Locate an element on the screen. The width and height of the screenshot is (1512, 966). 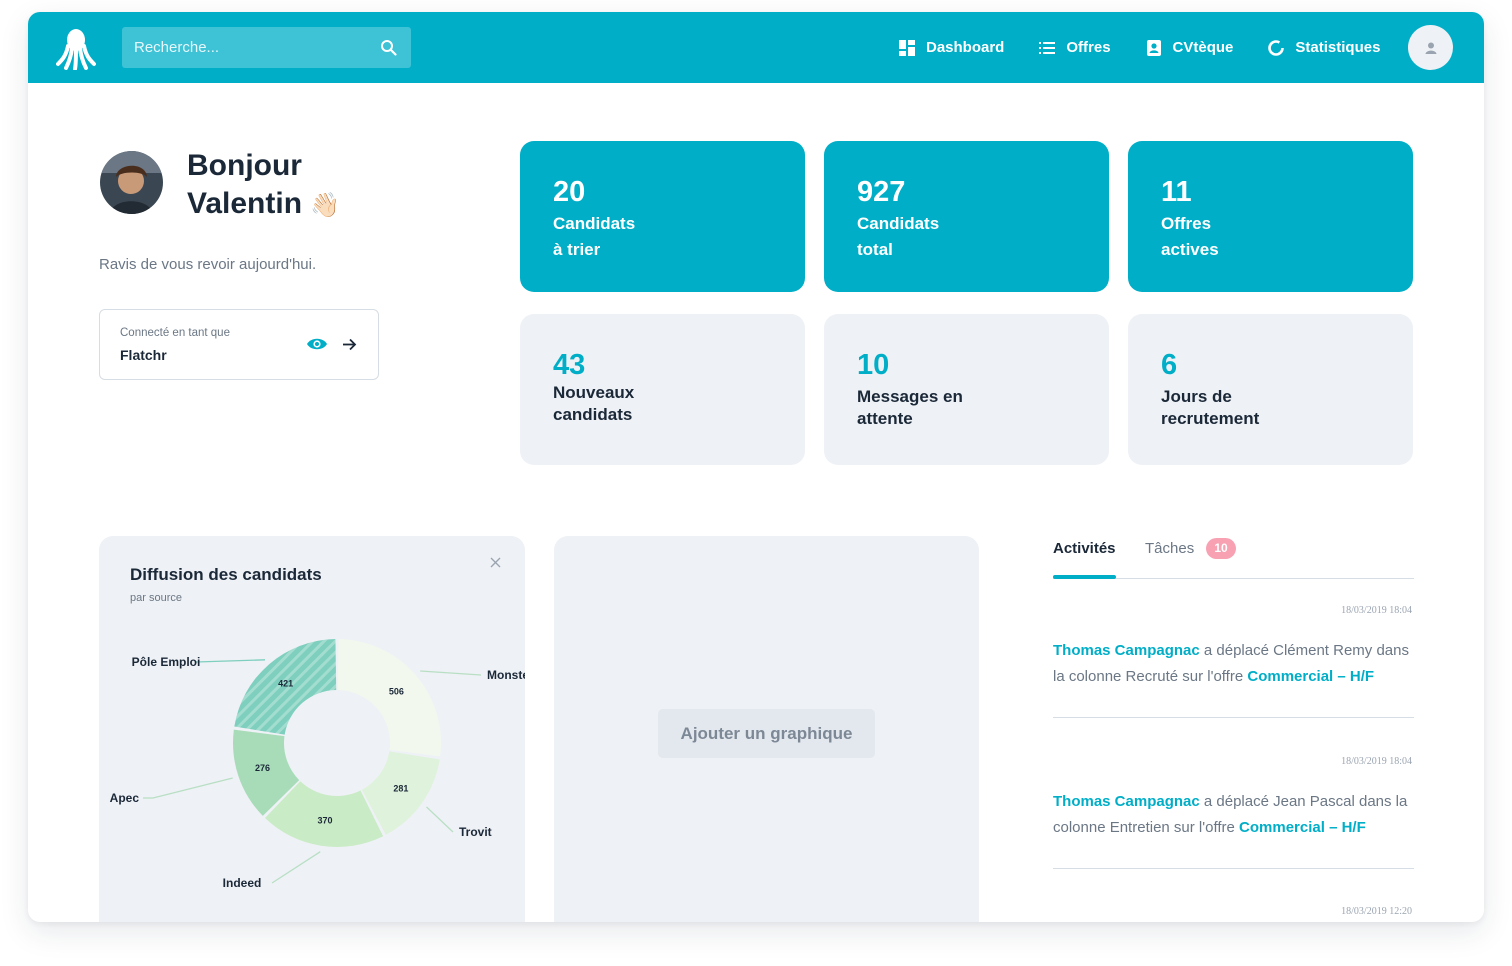
close-icon is located at coordinates (495, 562).